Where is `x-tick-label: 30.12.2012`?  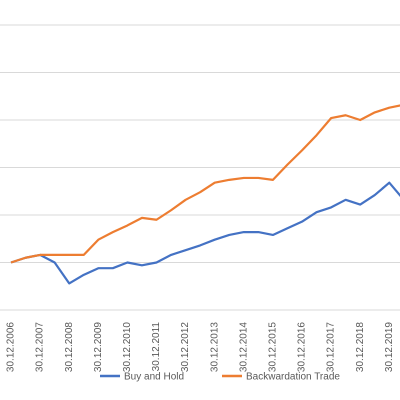
x-tick-label: 30.12.2012 is located at coordinates (185, 347).